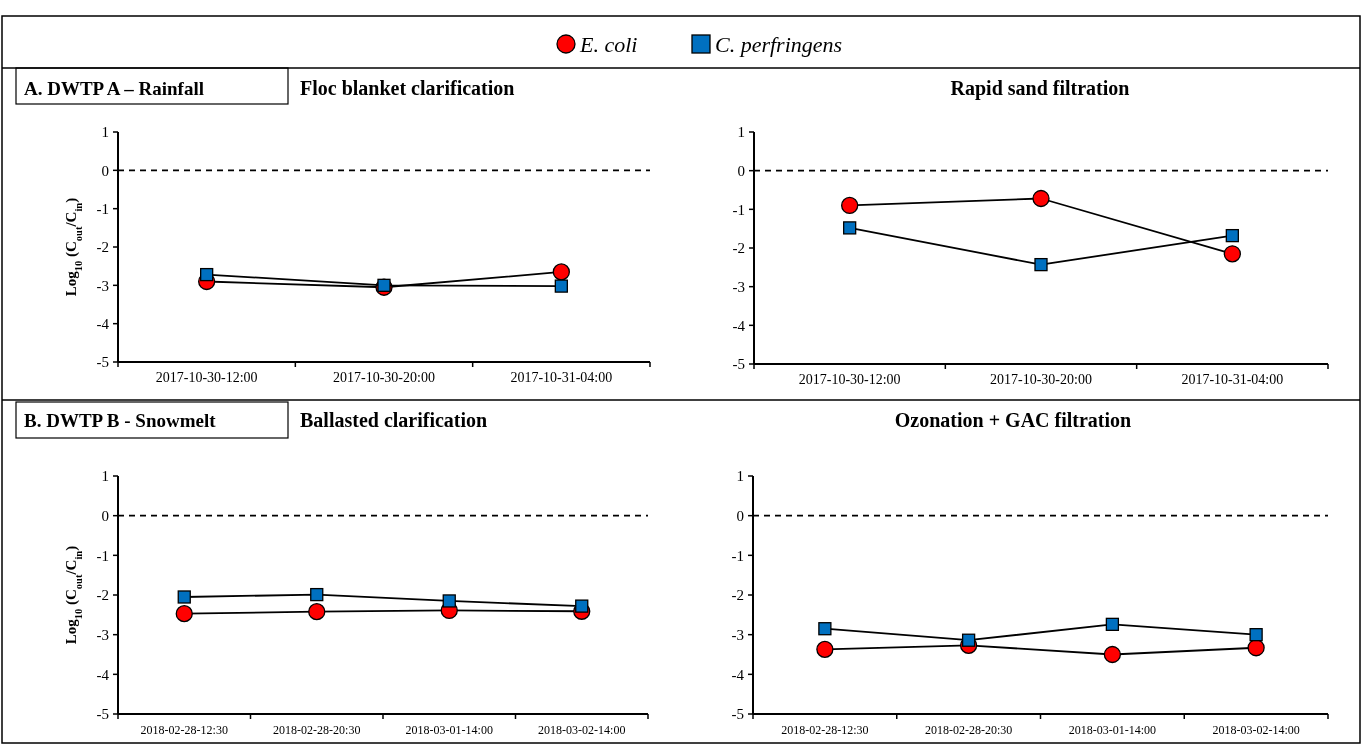 This screenshot has height=745, width=1362. What do you see at coordinates (114, 88) in the screenshot?
I see `chart-subtitle: A. DWTP A – Rainfall` at bounding box center [114, 88].